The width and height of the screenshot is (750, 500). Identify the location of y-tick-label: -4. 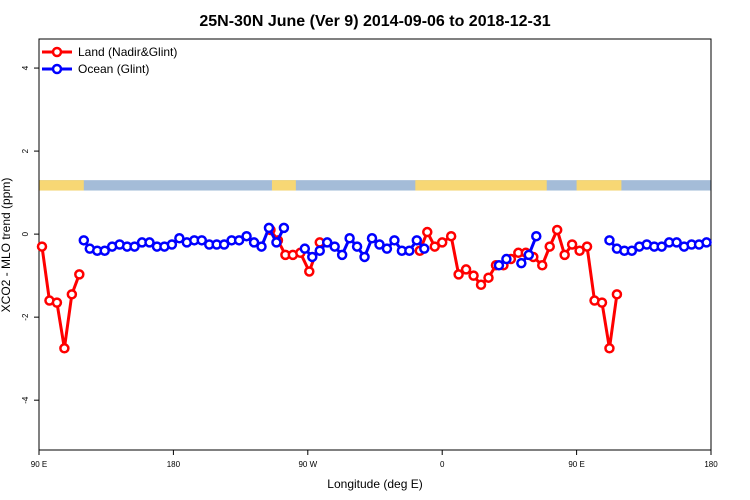
(25, 400).